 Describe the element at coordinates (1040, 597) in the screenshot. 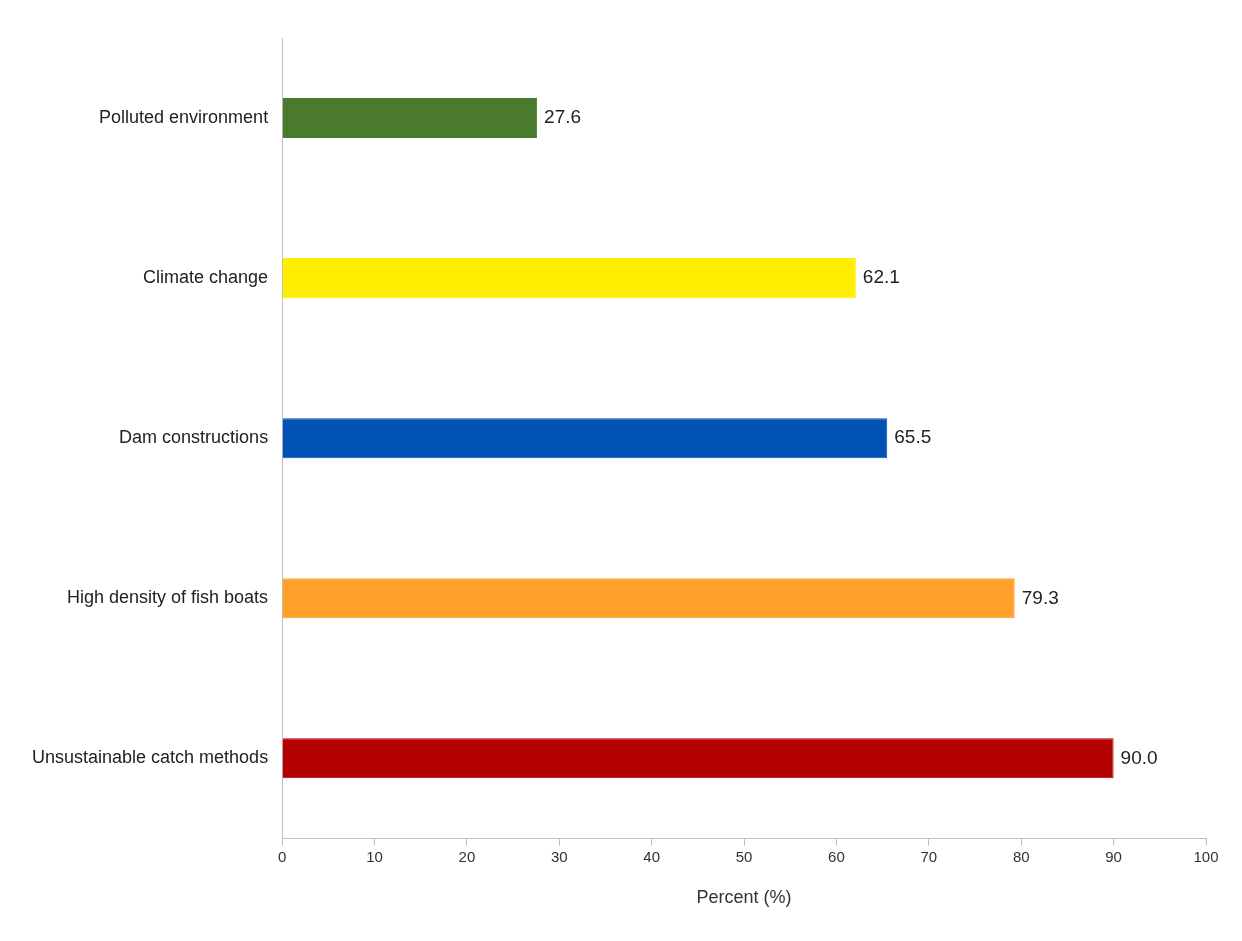

I see `data-label: 79.3` at that location.